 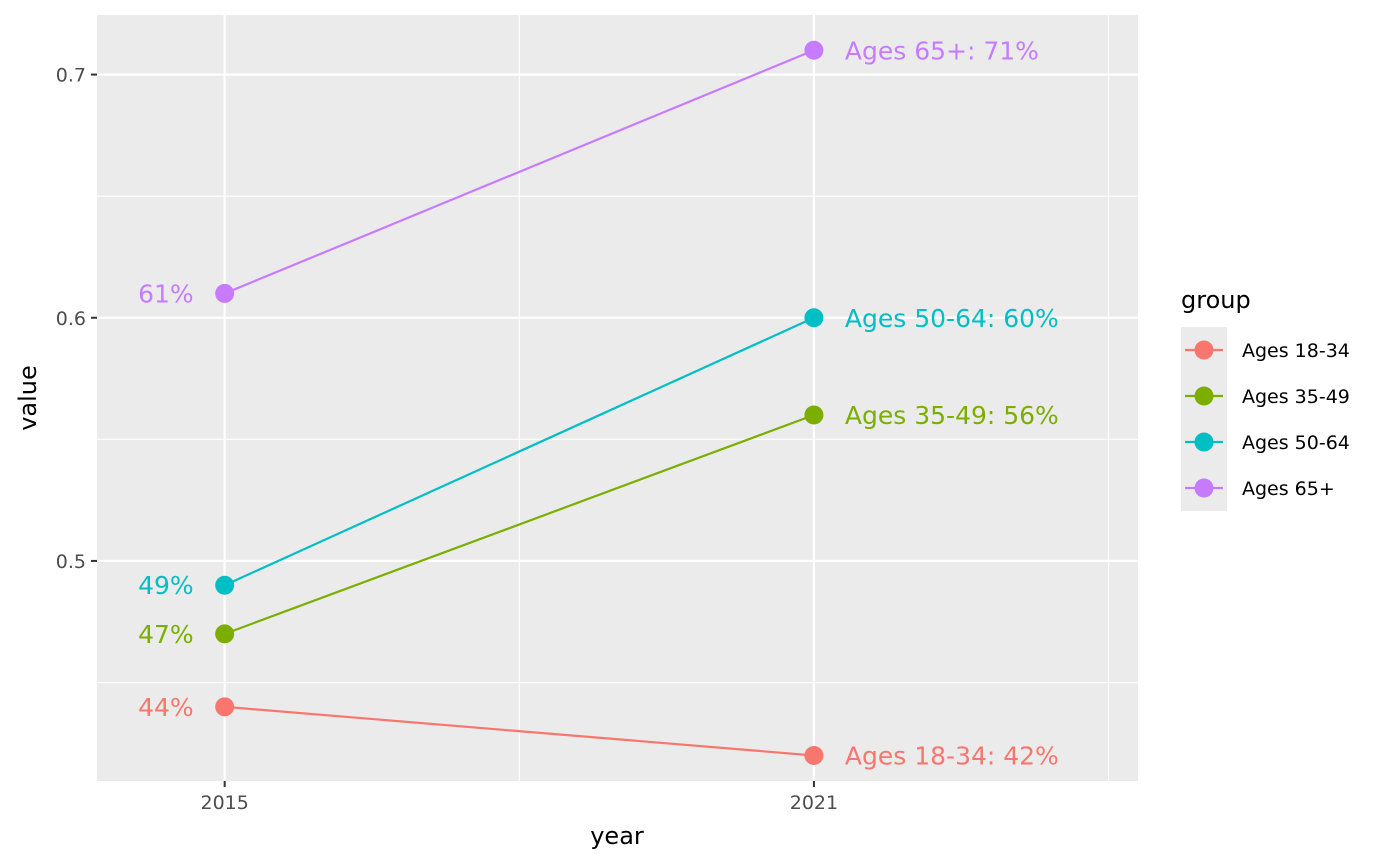 I want to click on x-tick-labels: 2015 2021, so click(x=519, y=803).